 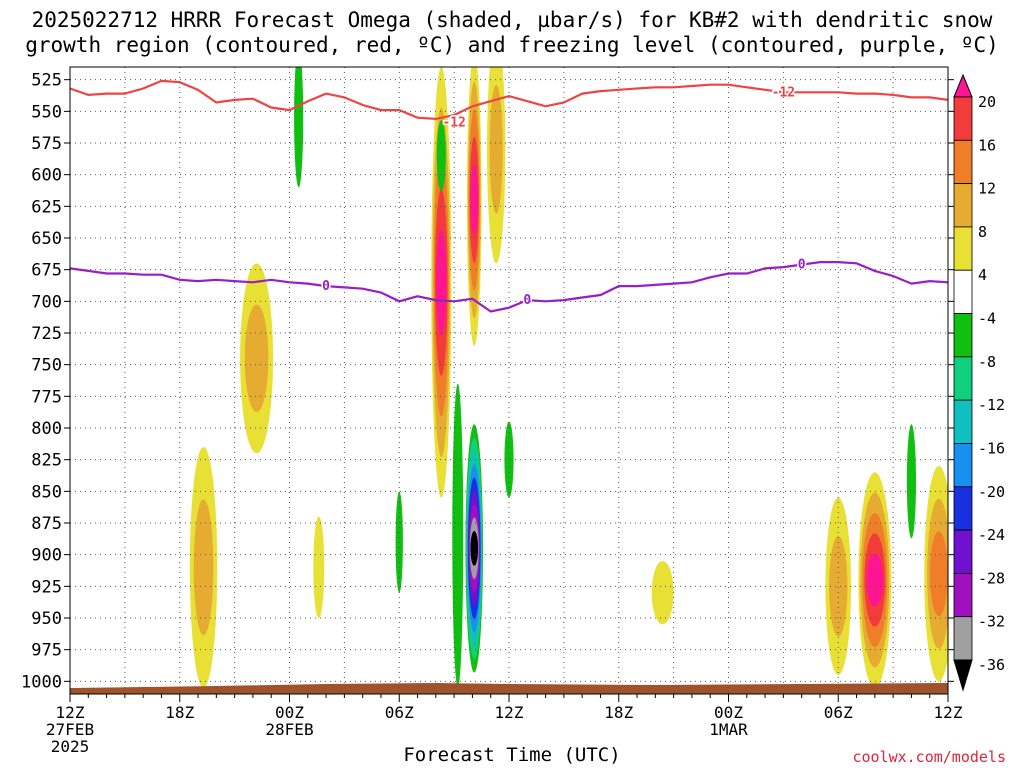 What do you see at coordinates (987, 189) in the screenshot?
I see `colorbar-label-2: 12` at bounding box center [987, 189].